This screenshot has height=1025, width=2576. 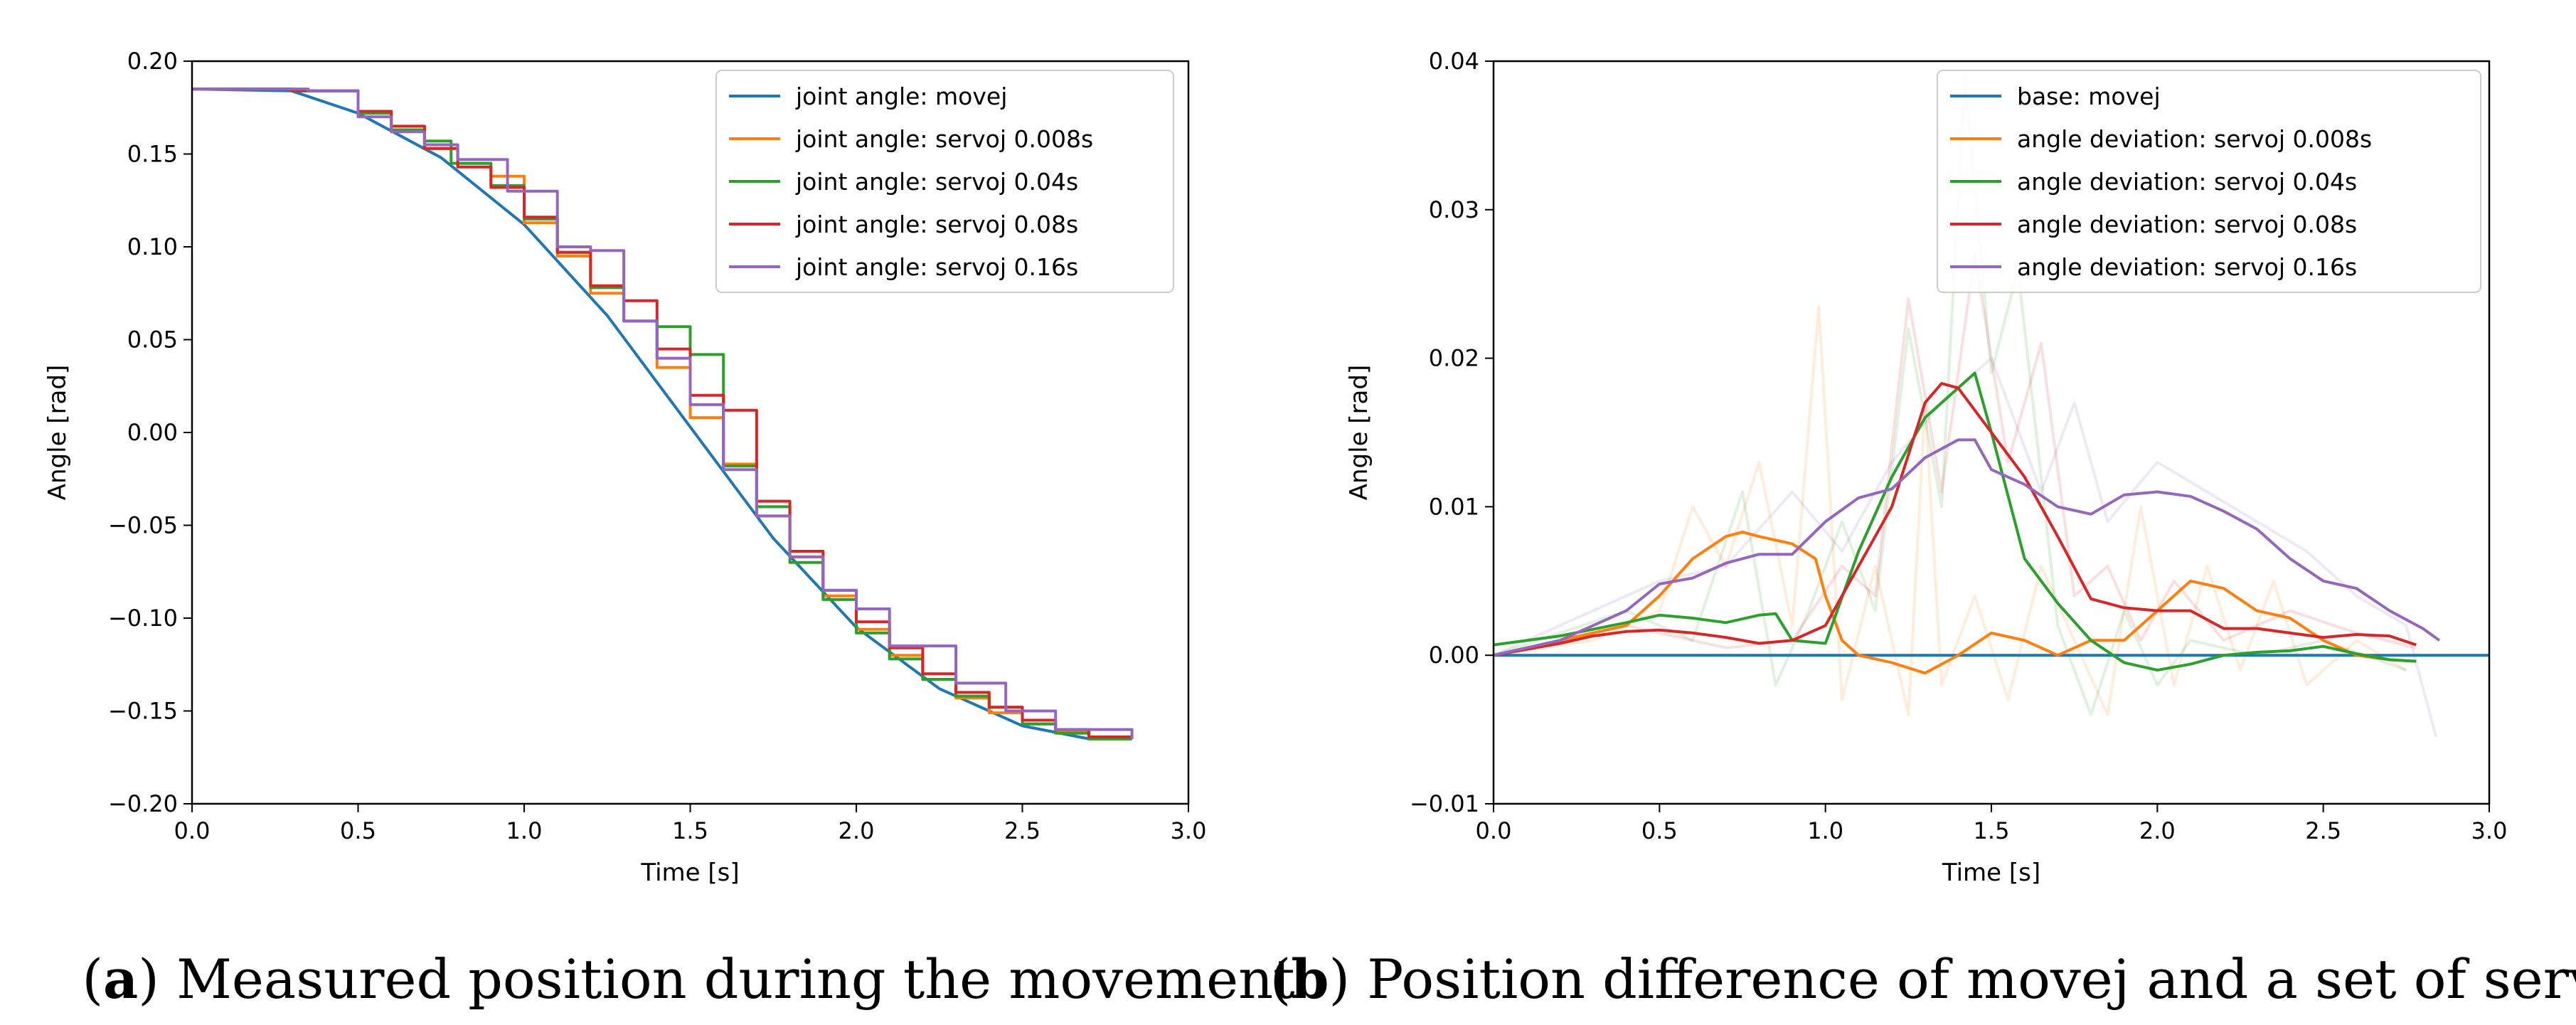 What do you see at coordinates (2323, 830) in the screenshot?
I see `panel-b-xtick-label: 2.5` at bounding box center [2323, 830].